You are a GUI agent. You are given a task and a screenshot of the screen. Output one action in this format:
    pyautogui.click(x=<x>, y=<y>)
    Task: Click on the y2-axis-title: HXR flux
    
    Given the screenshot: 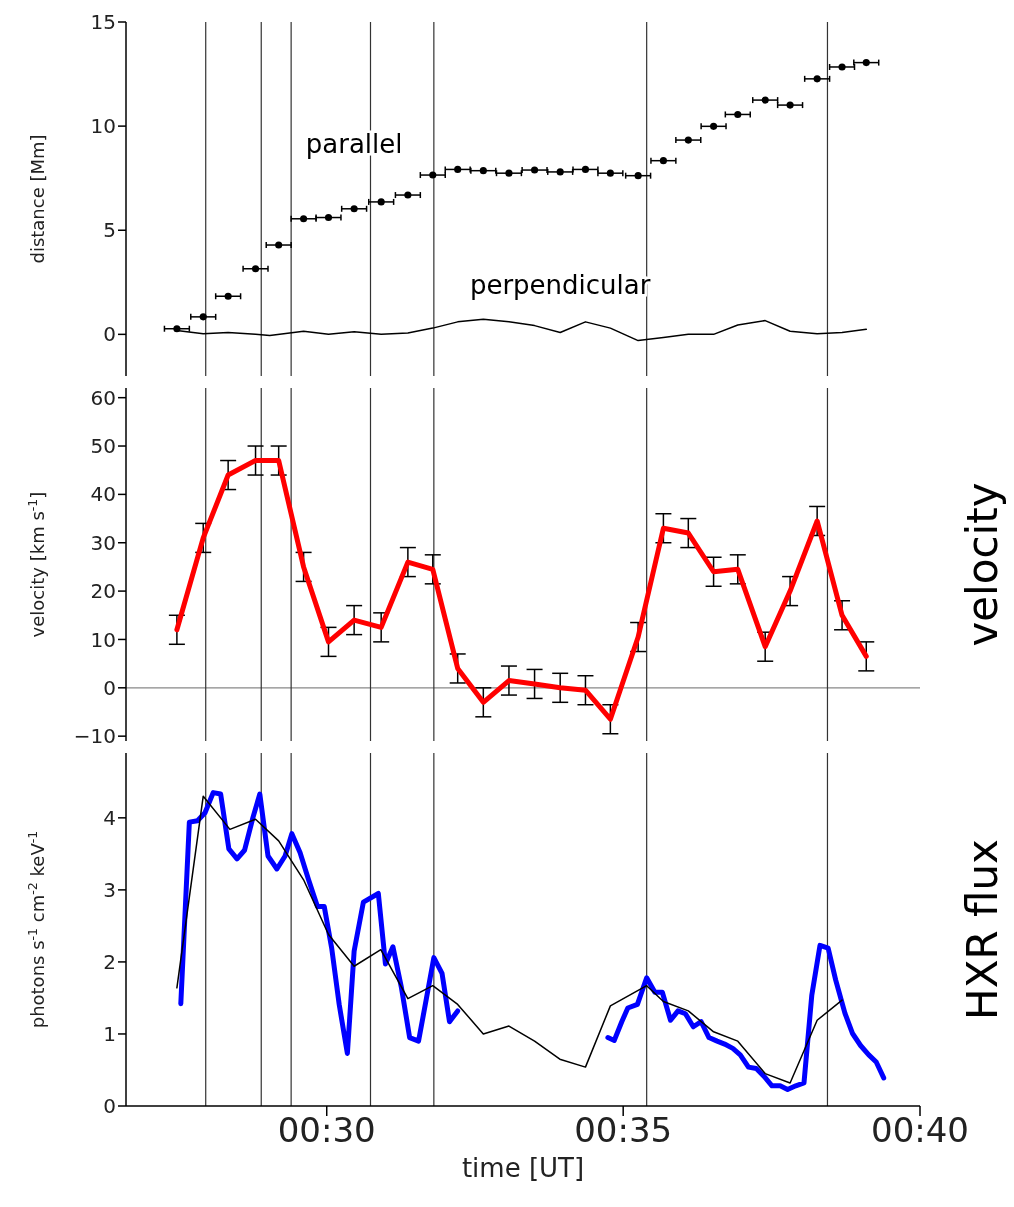 What is the action you would take?
    pyautogui.click(x=982, y=929)
    